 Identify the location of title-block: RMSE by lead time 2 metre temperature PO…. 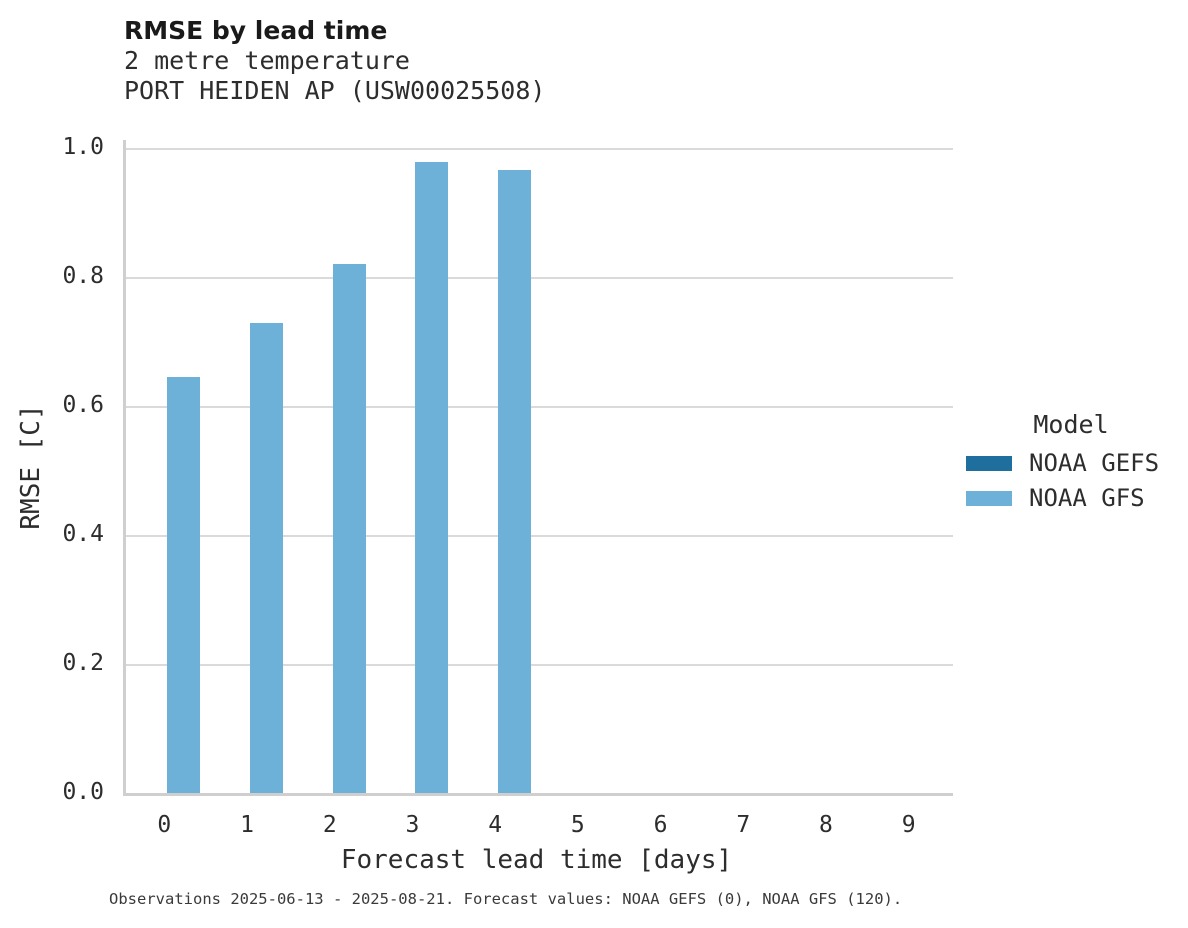
(334, 61).